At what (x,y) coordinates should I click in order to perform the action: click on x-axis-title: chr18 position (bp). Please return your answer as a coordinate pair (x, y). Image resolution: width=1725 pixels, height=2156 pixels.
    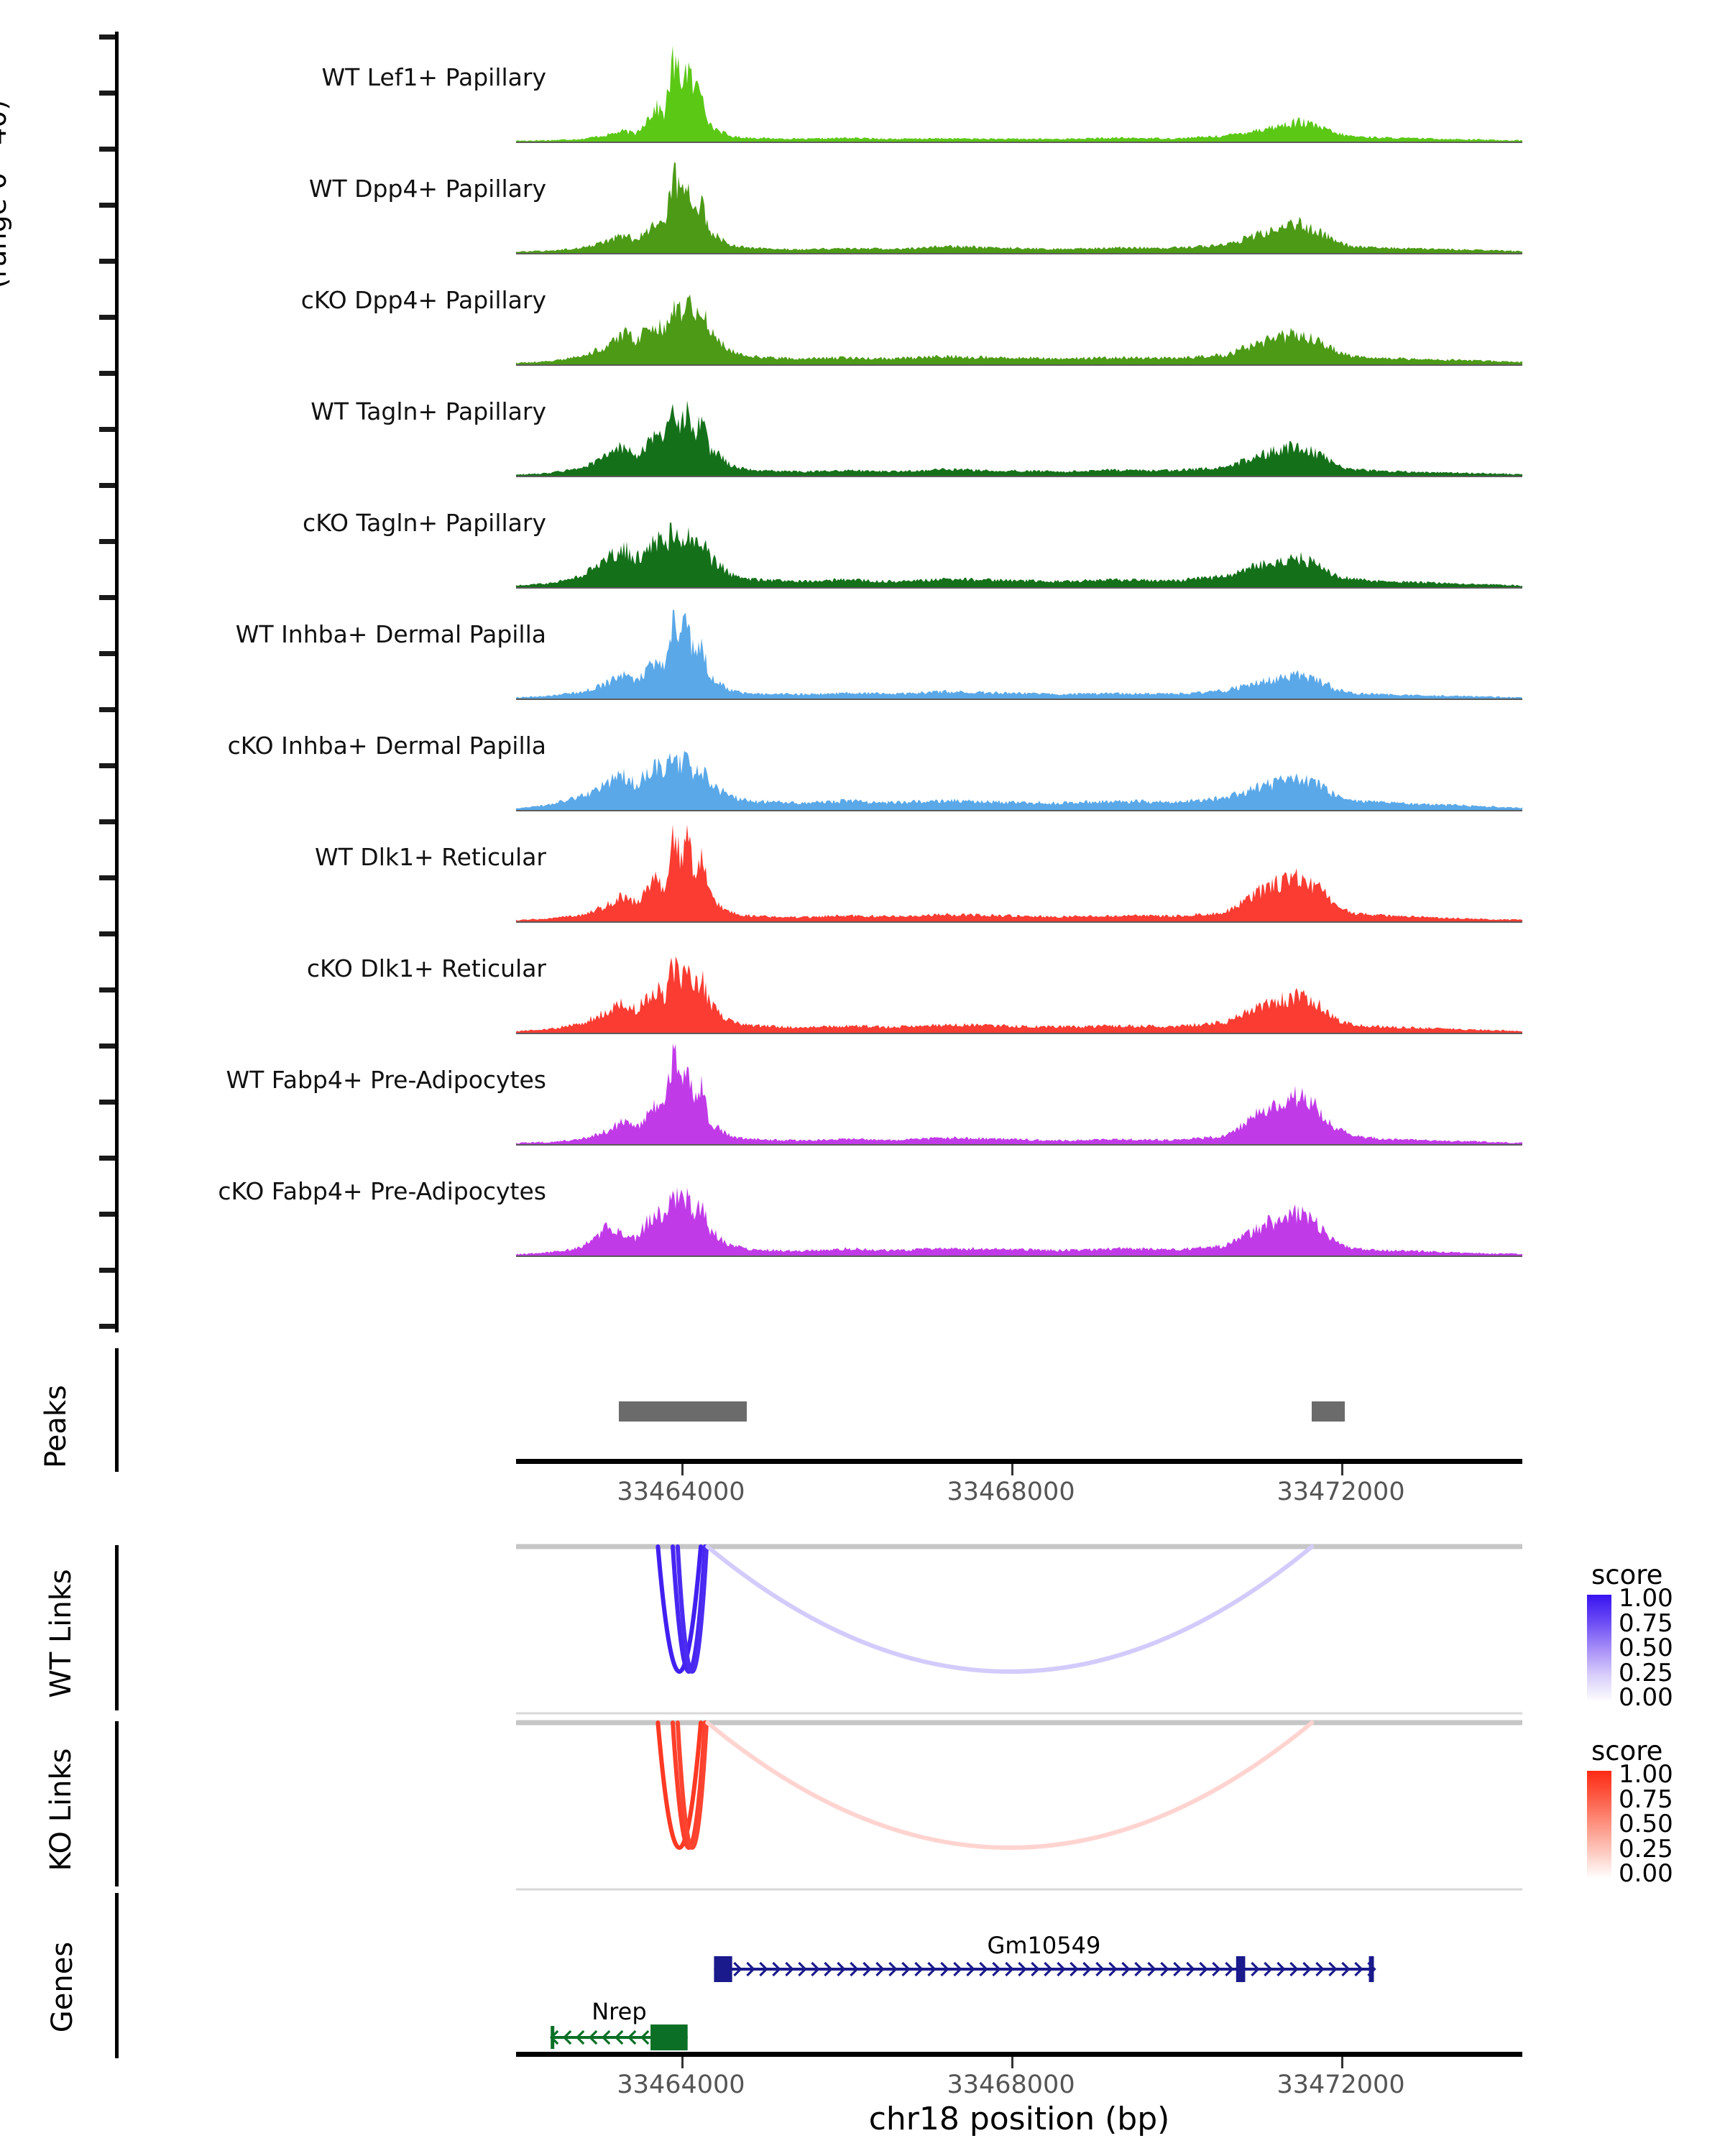
    Looking at the image, I should click on (1019, 2119).